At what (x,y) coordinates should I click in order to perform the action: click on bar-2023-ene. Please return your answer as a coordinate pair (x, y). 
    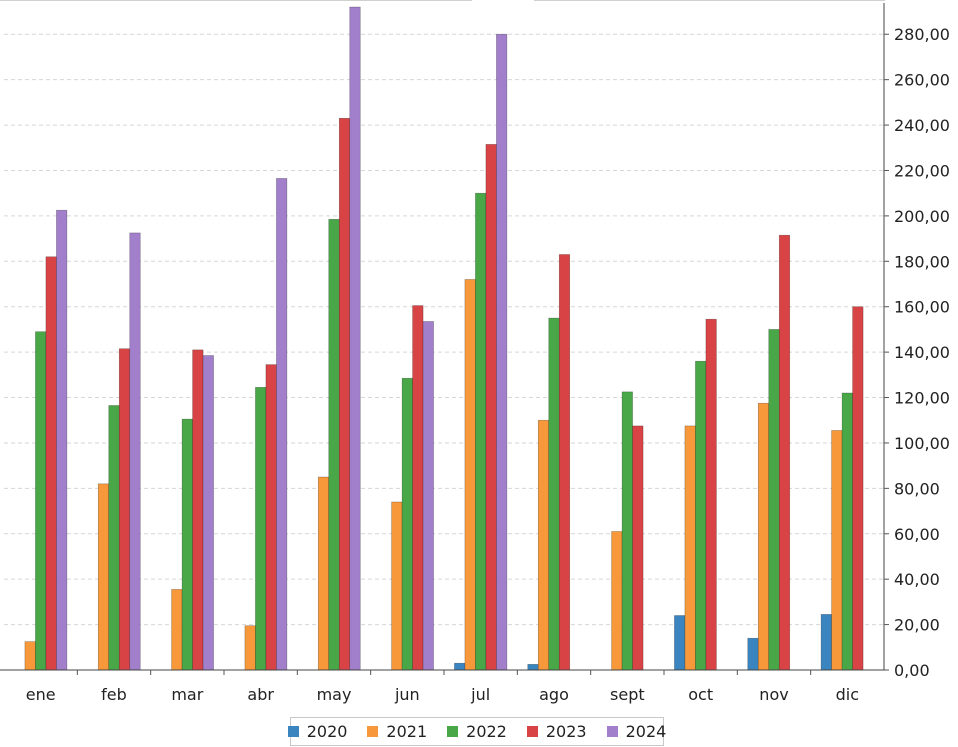
    Looking at the image, I should click on (51, 463).